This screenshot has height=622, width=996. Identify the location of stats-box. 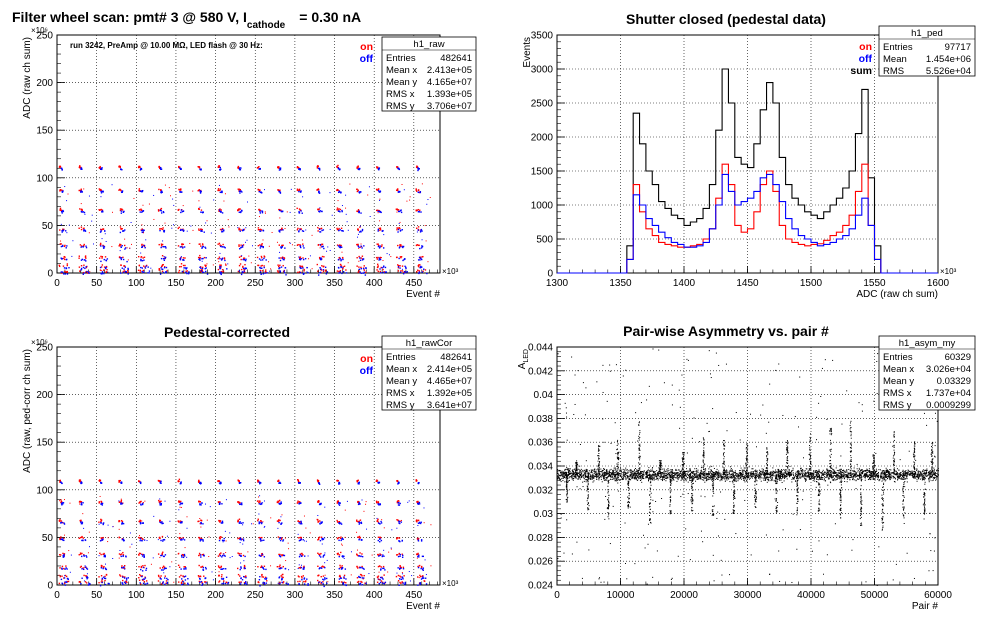
(429, 373).